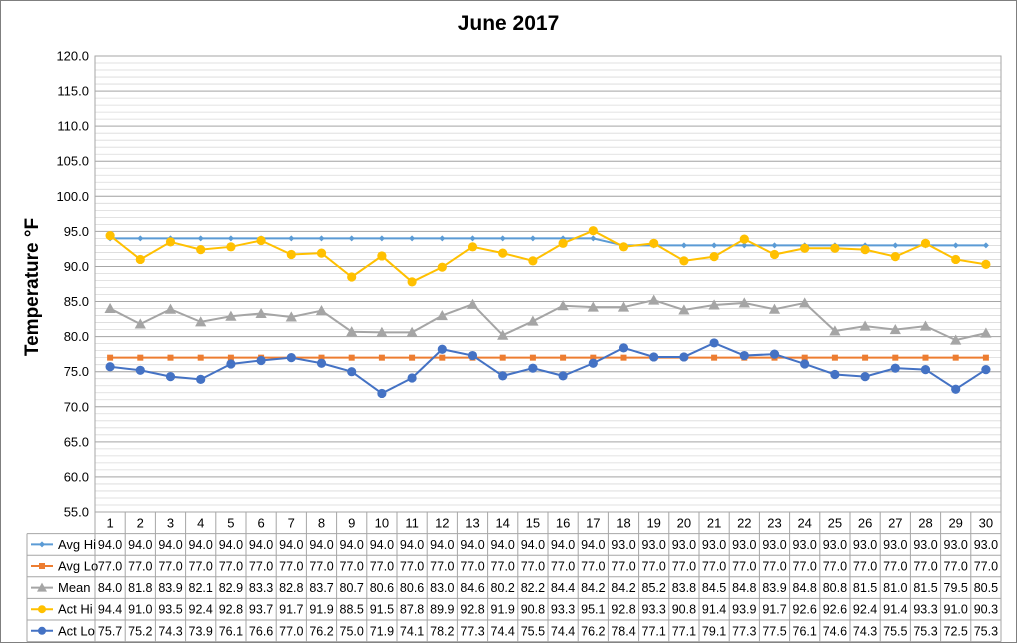  I want to click on x-tick-label: 21, so click(714, 522).